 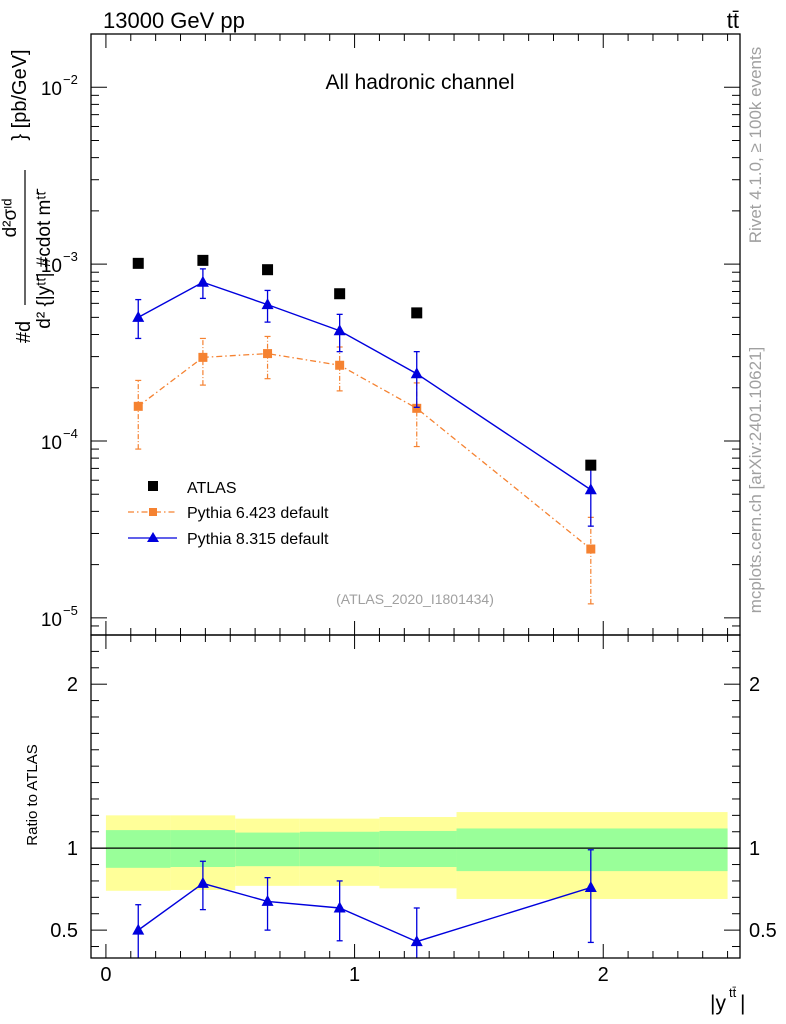 I want to click on pythia6-line, so click(x=364, y=451).